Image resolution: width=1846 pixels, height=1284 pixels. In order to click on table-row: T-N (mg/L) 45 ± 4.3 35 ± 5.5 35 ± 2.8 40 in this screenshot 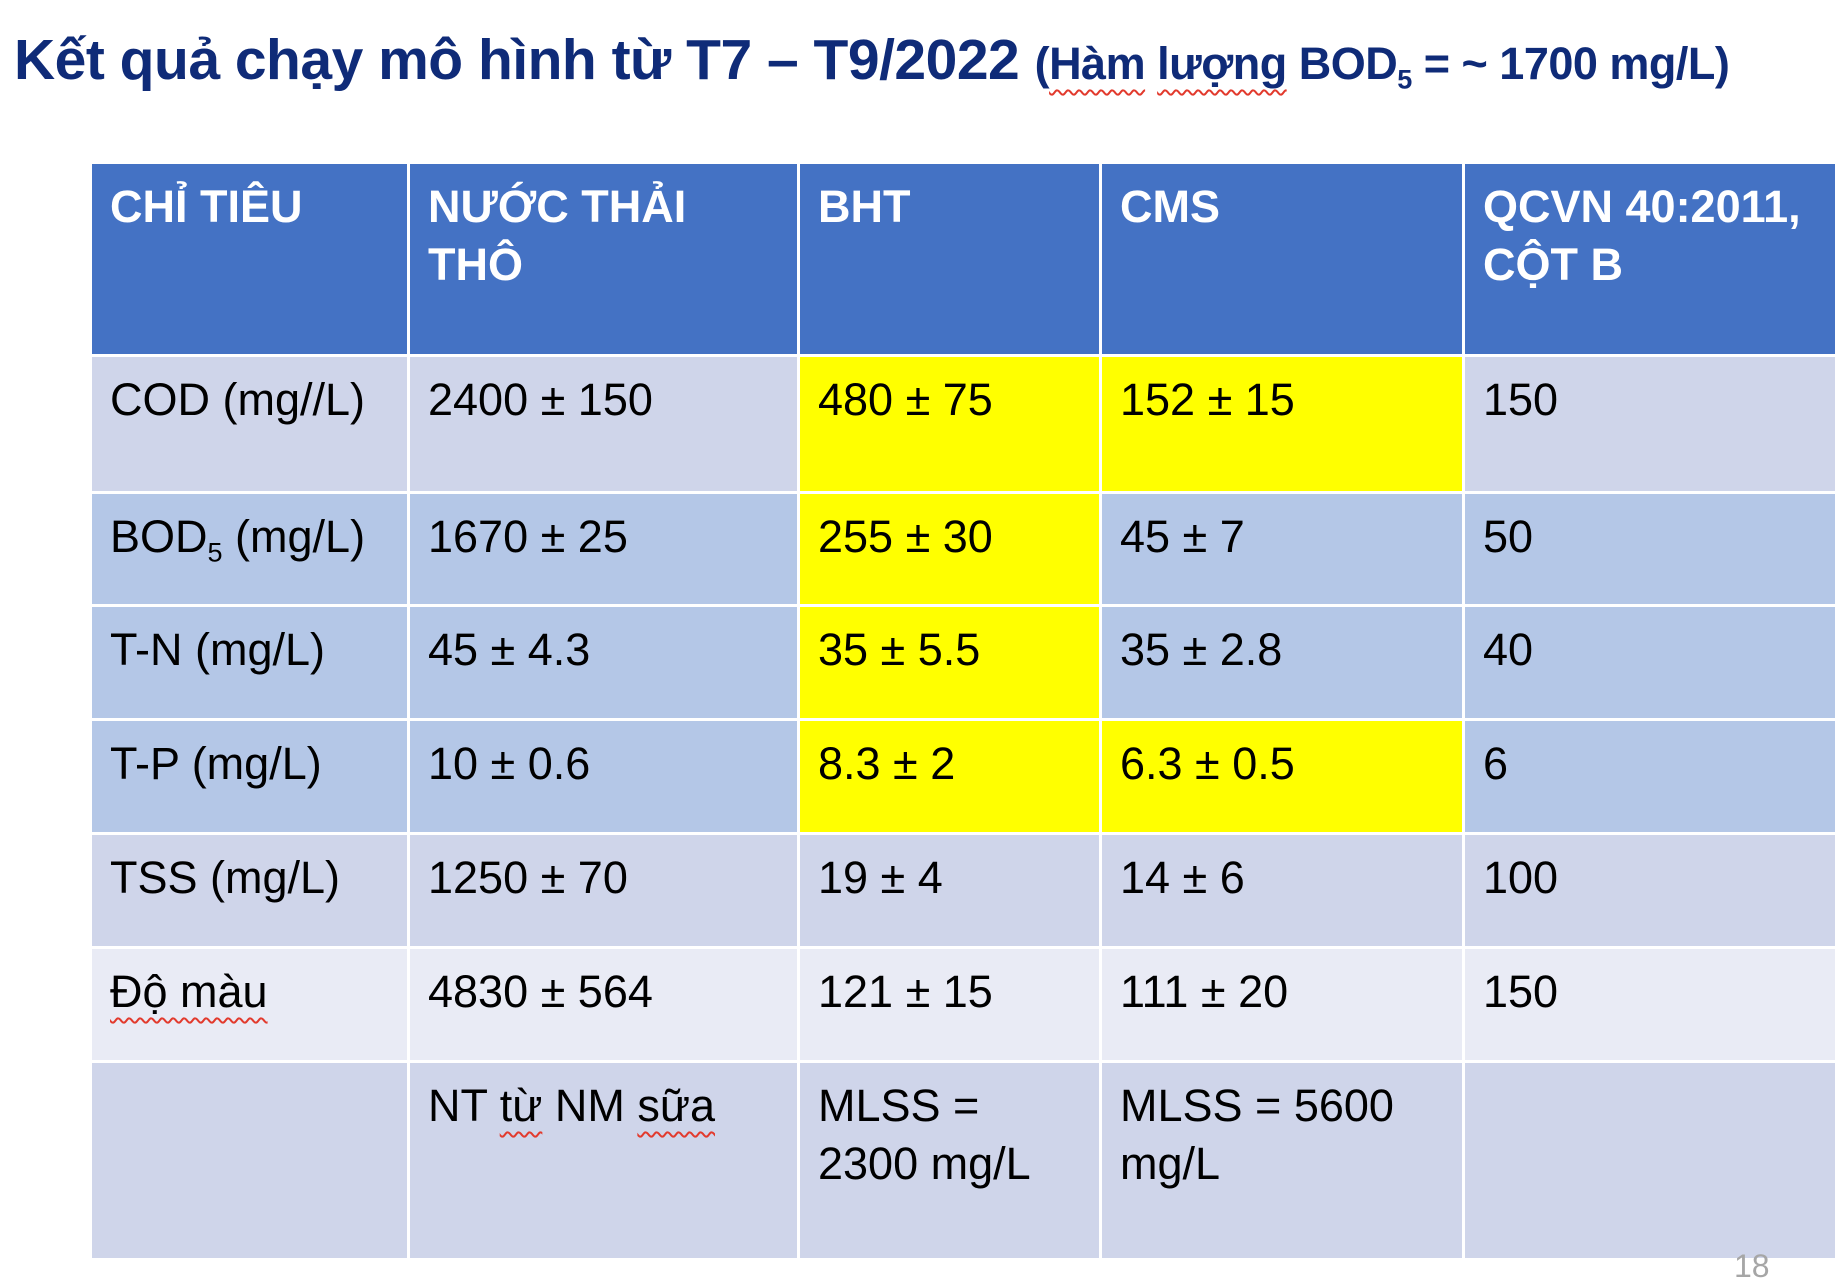, I will do `click(963, 662)`.